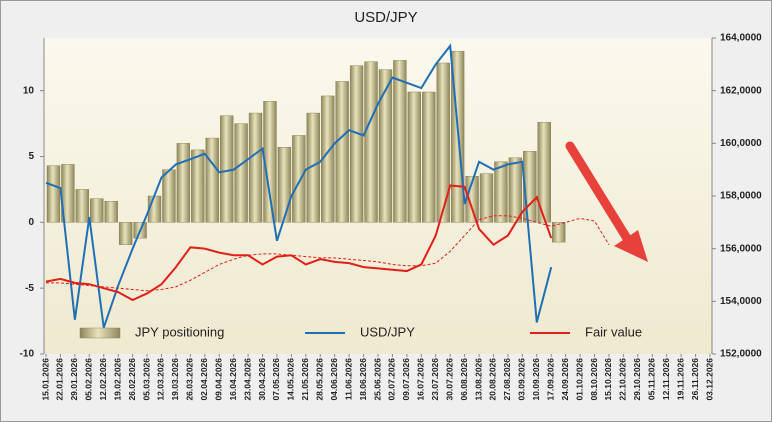 Image resolution: width=772 pixels, height=422 pixels. What do you see at coordinates (179, 331) in the screenshot?
I see `legend-label: JPY positioning` at bounding box center [179, 331].